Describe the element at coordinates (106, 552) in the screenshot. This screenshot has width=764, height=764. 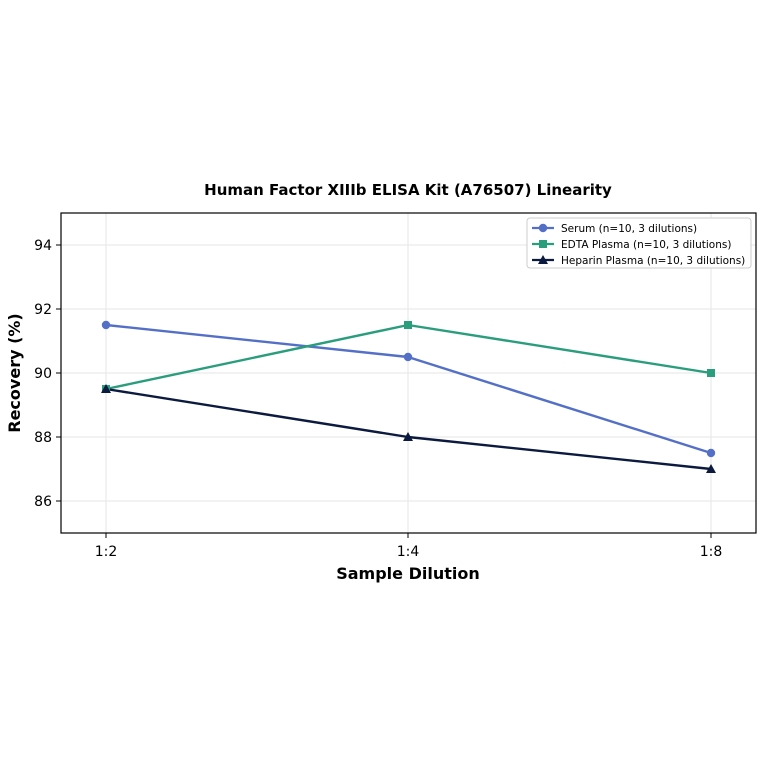
I see `x-tick-label: 1:2` at that location.